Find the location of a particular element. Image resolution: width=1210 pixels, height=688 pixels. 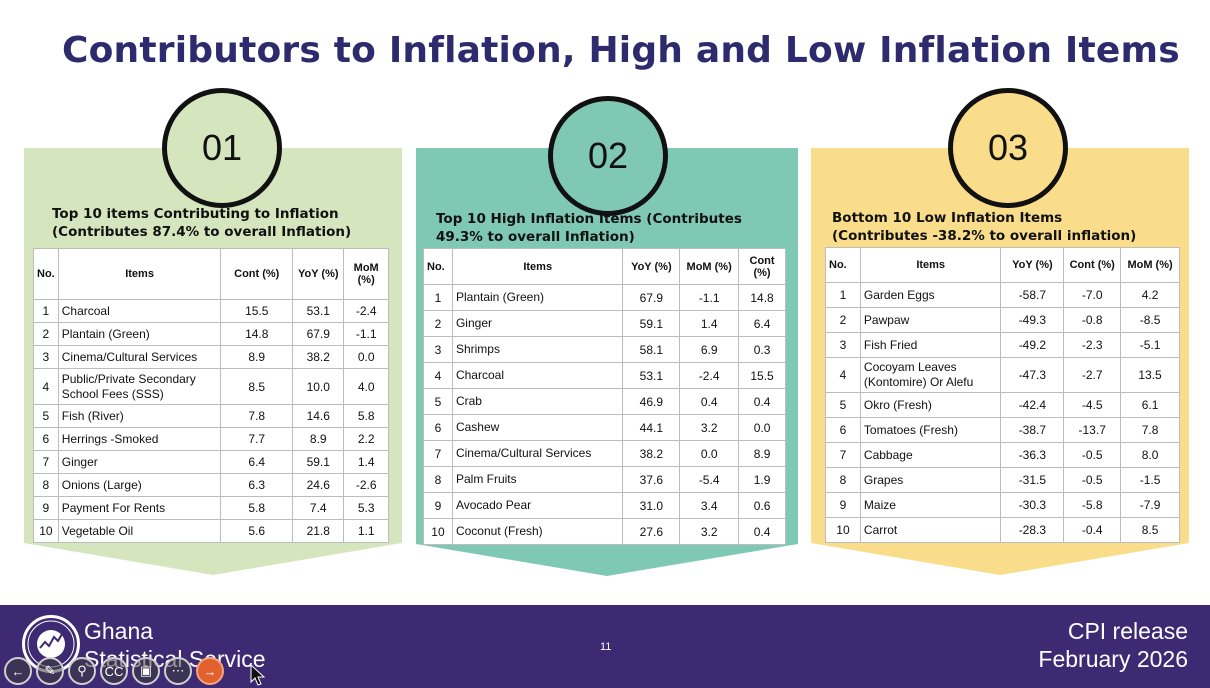

magnifier-icon: ⚲ is located at coordinates (82, 670).